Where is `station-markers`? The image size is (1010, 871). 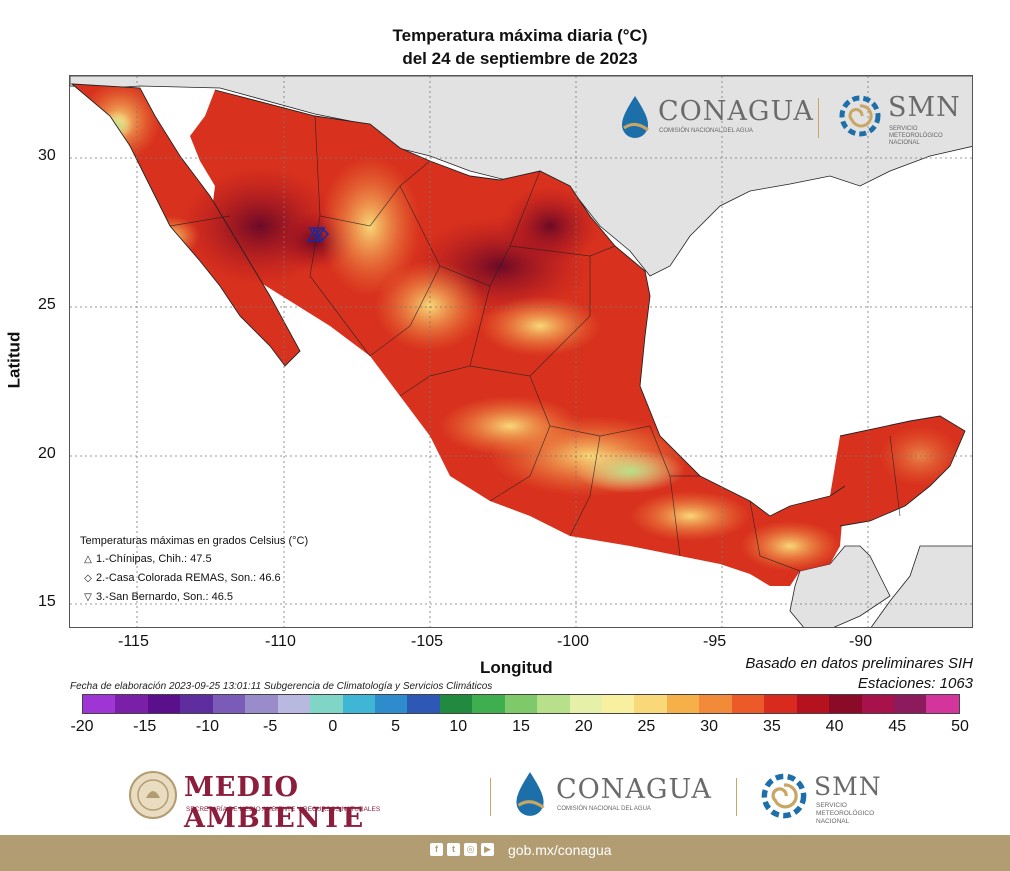 station-markers is located at coordinates (318, 234).